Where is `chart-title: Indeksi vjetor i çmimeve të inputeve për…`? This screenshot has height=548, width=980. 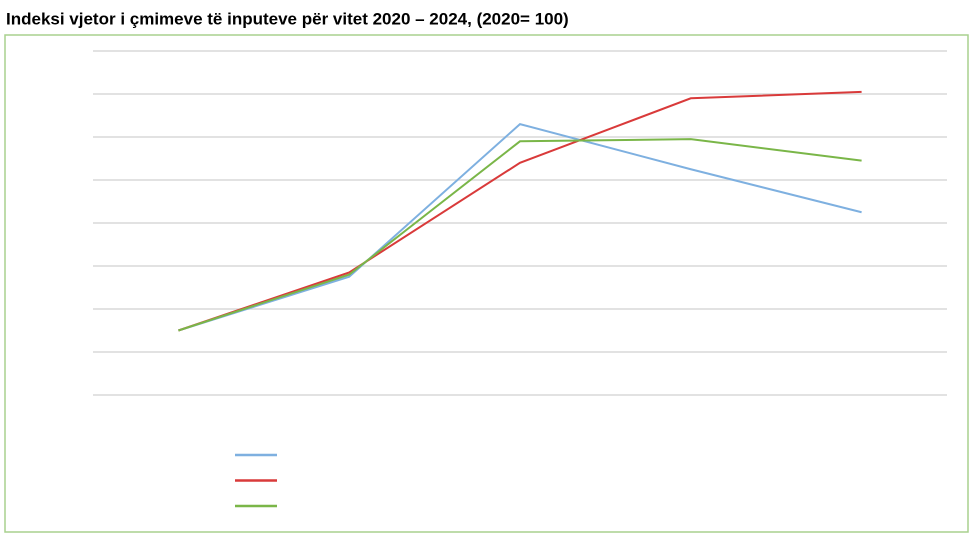
chart-title: Indeksi vjetor i çmimeve të inputeve për… is located at coordinates (287, 18).